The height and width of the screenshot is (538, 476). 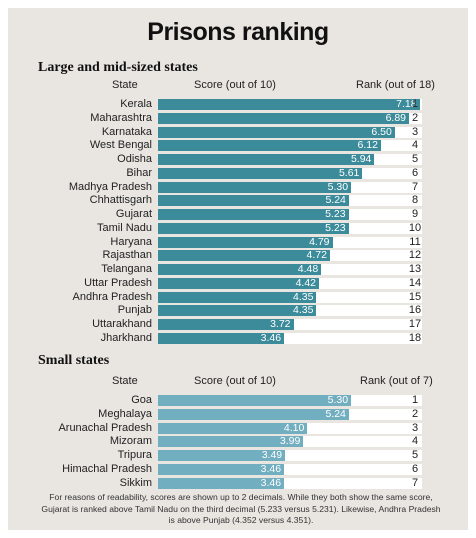 I want to click on state-label: Tamil Nadu, so click(x=124, y=227).